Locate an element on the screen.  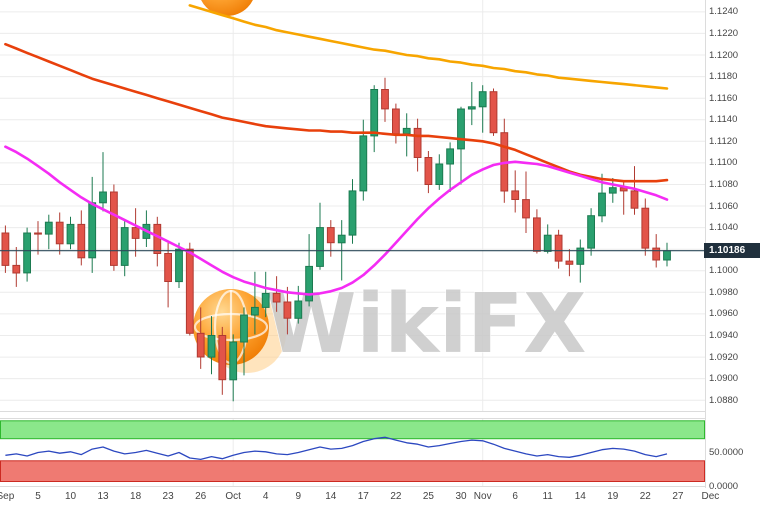
time-axis-label: Oct is located at coordinates (233, 496).